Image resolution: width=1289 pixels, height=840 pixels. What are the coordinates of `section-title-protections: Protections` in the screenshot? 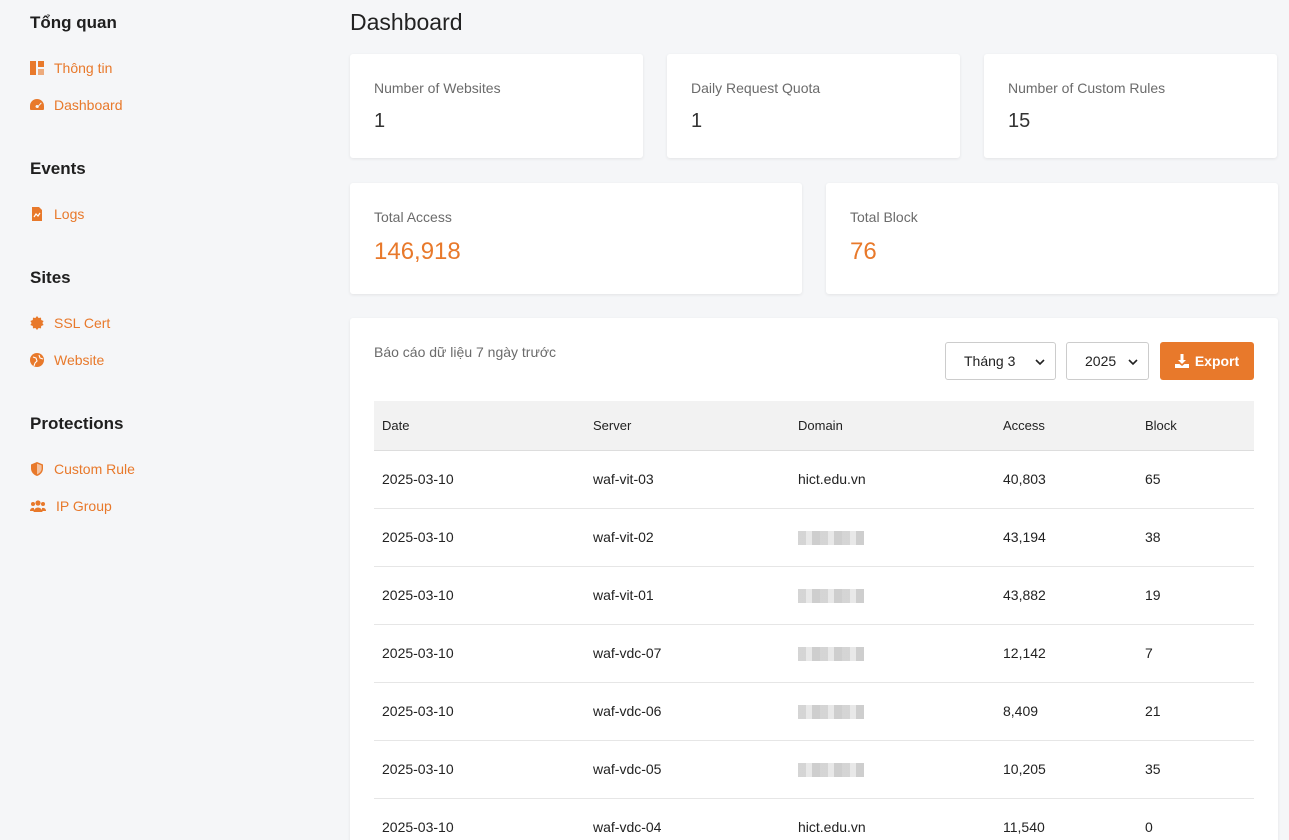 It's located at (77, 423).